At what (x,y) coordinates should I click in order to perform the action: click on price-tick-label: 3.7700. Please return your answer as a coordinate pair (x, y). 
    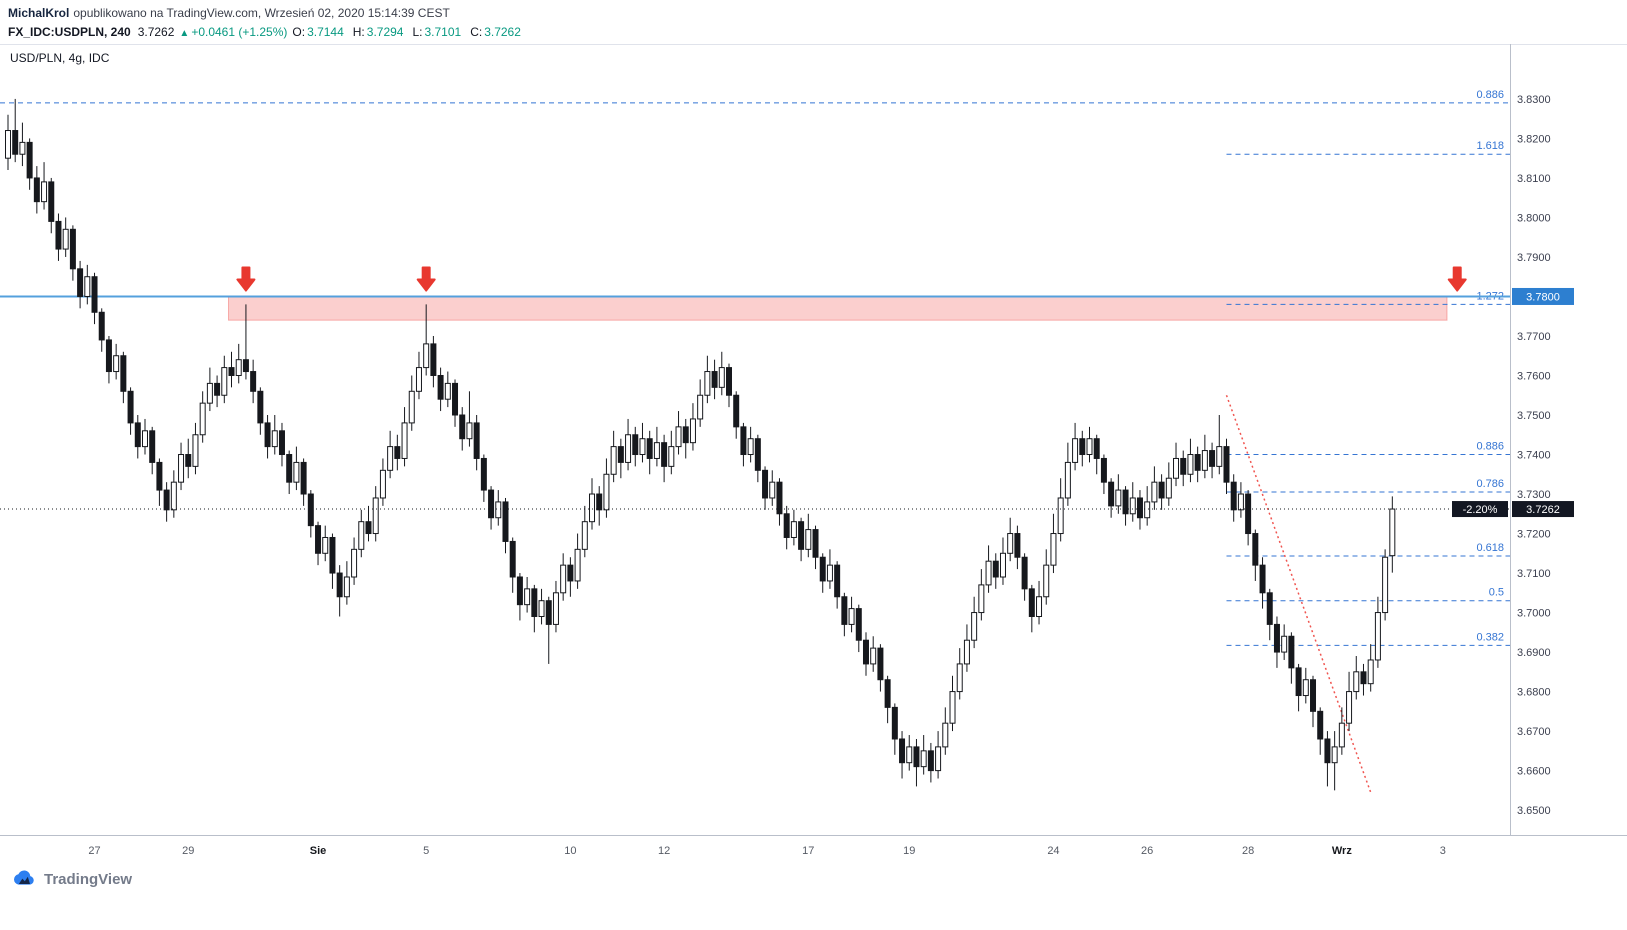
    Looking at the image, I should click on (1534, 337).